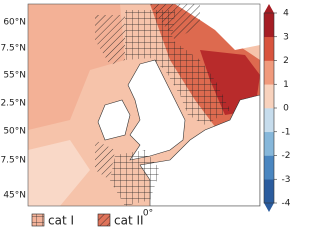  I want to click on lon-label: 0°, so click(148, 214).